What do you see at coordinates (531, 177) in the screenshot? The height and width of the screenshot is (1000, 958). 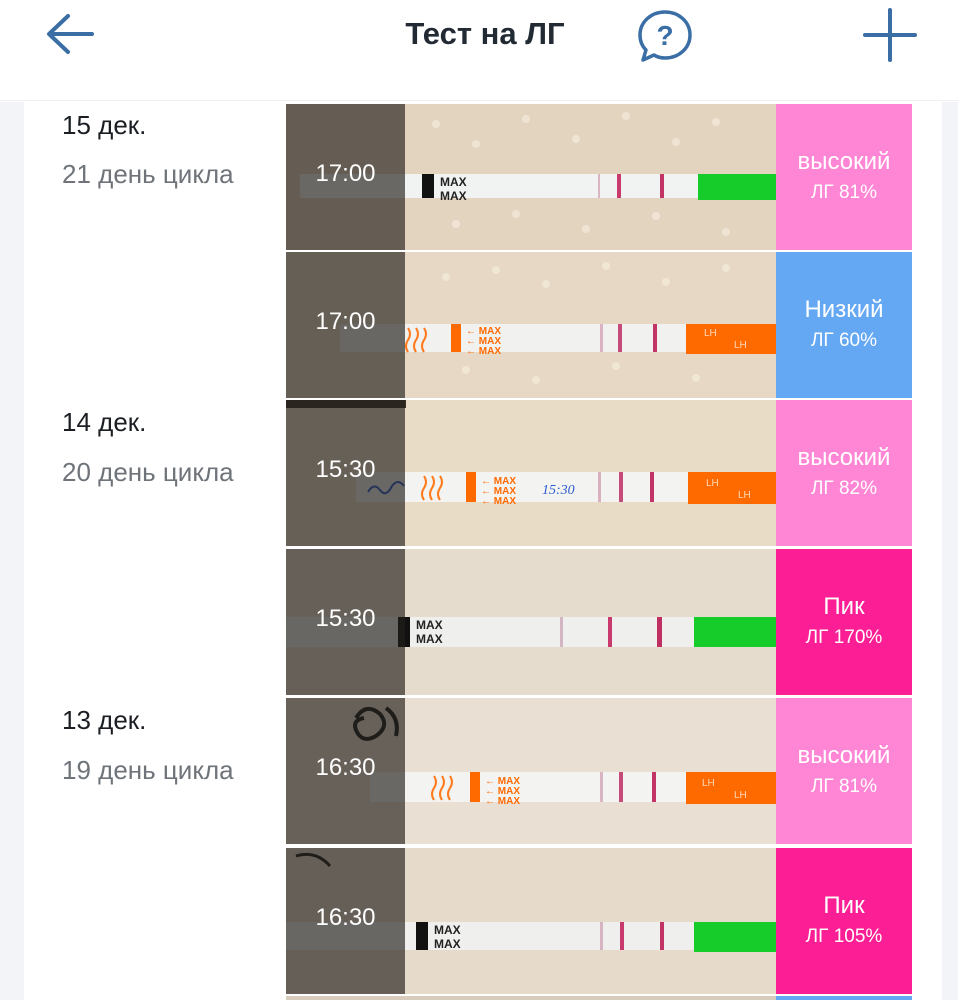 I see `test-photo: MAX MAX 17:00` at bounding box center [531, 177].